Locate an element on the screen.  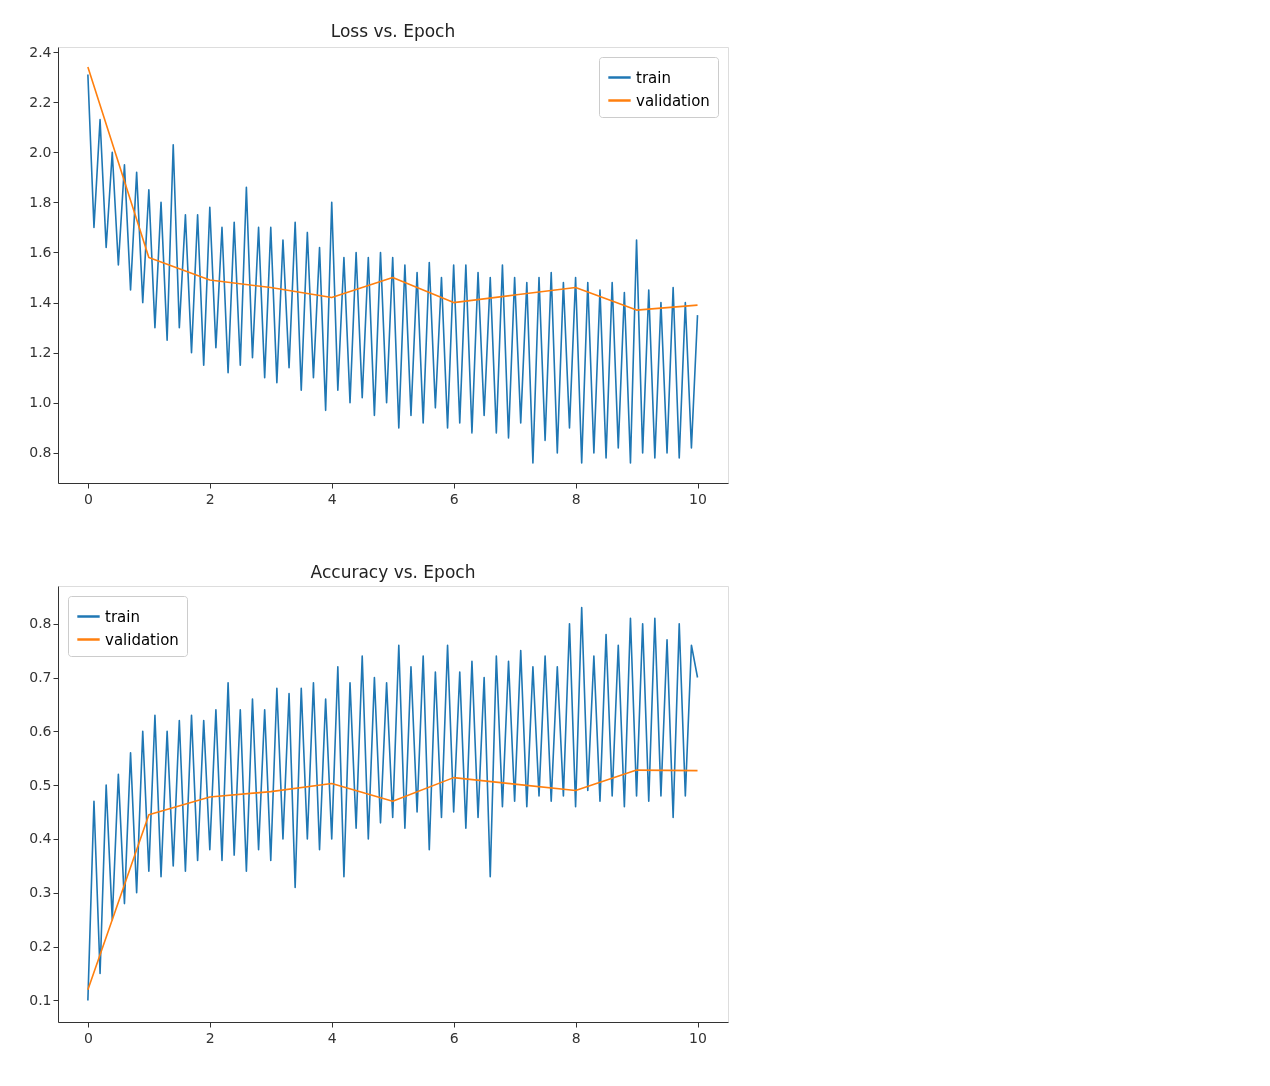
line-series is located at coordinates (393, 880).